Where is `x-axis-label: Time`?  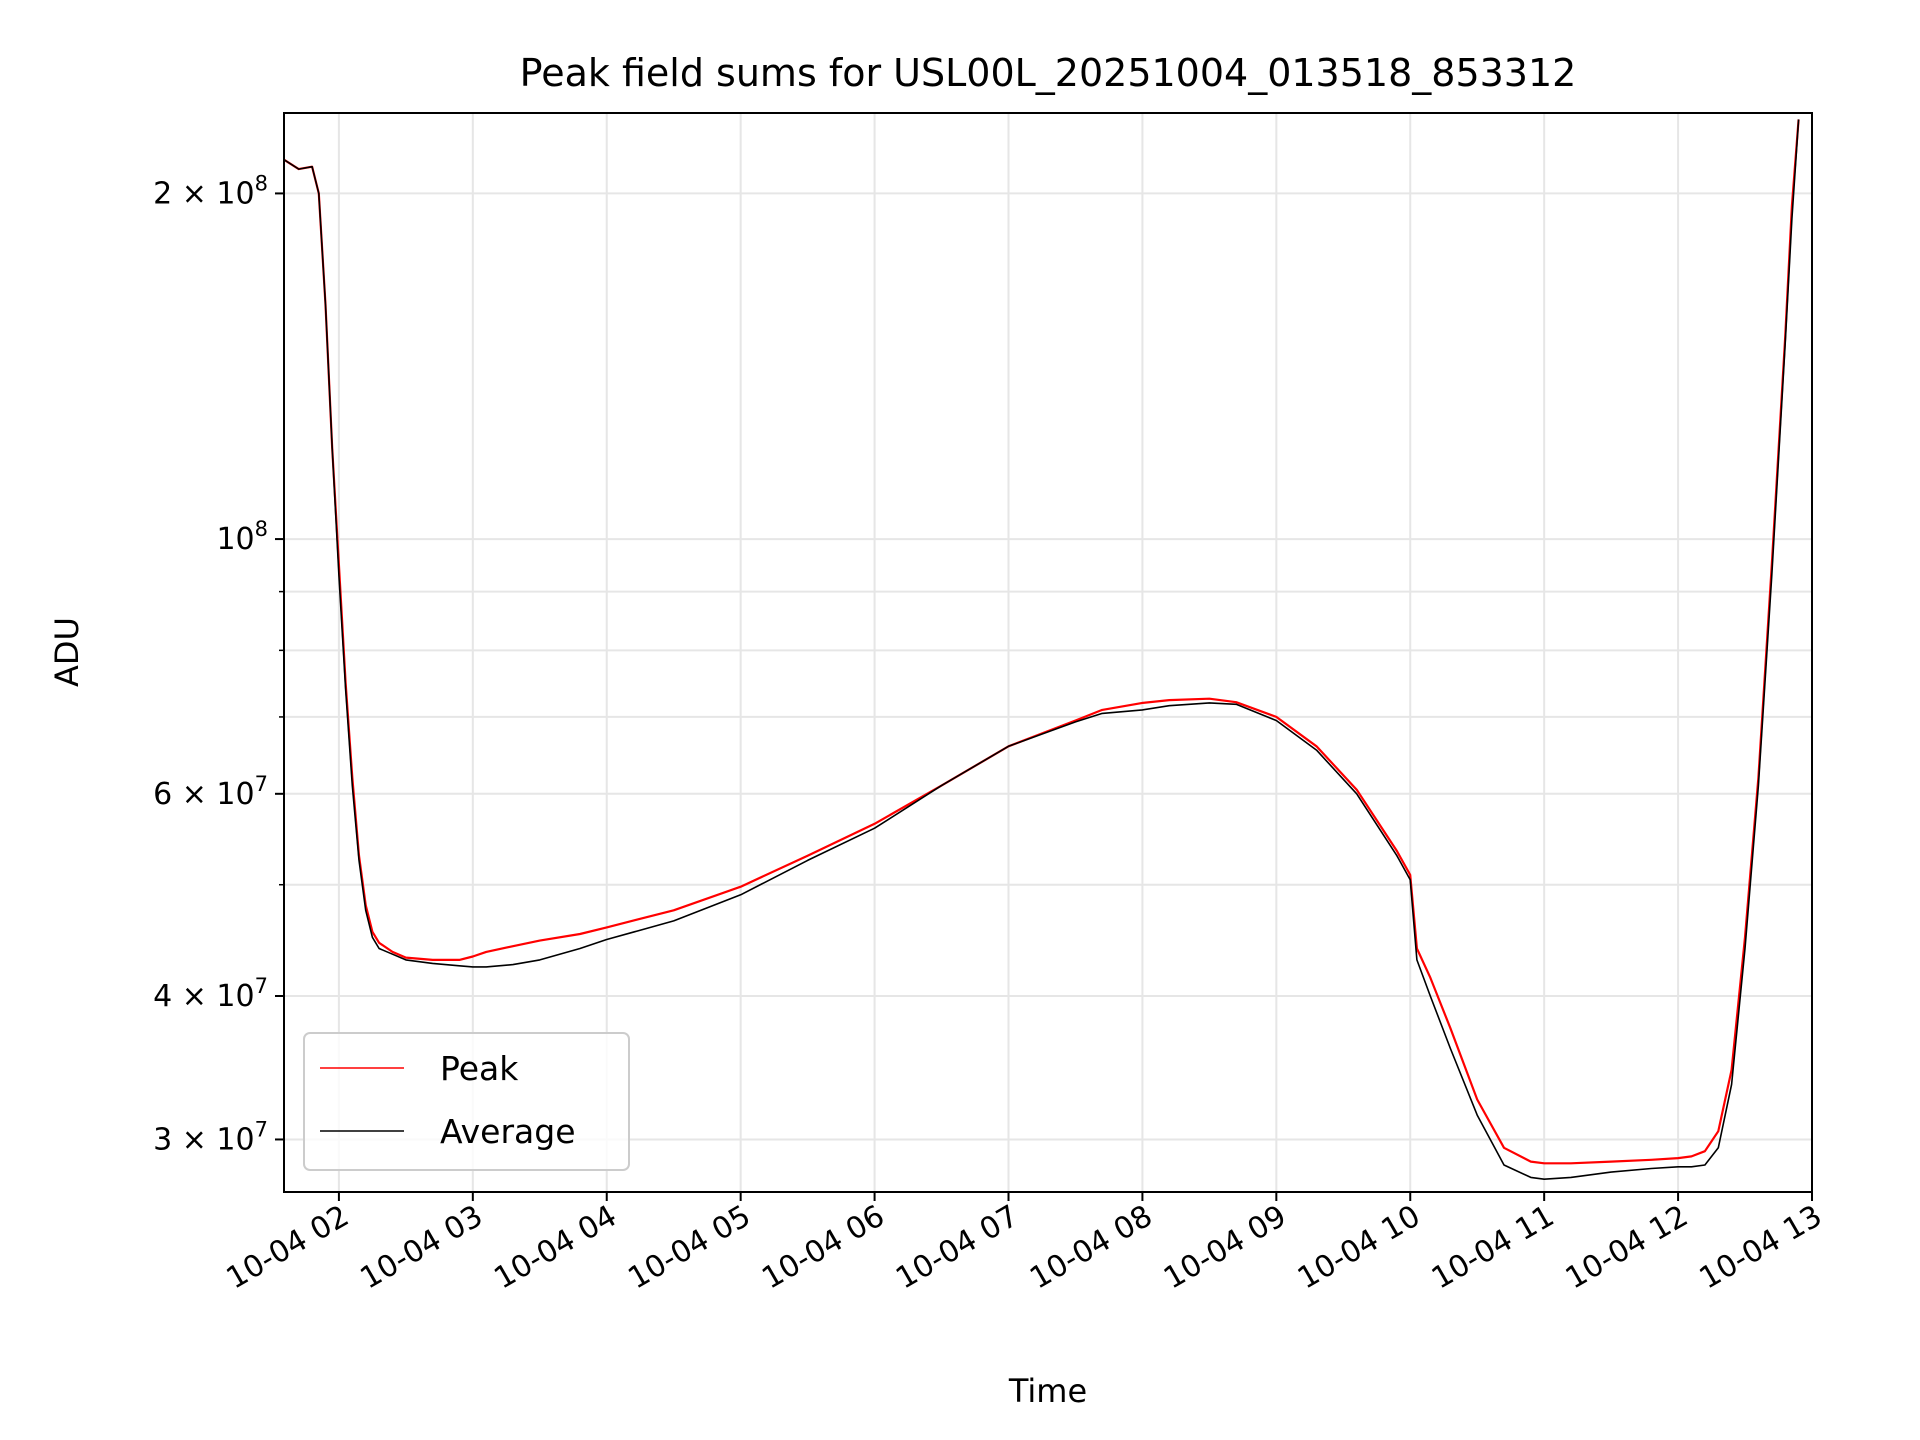 x-axis-label: Time is located at coordinates (1047, 1391).